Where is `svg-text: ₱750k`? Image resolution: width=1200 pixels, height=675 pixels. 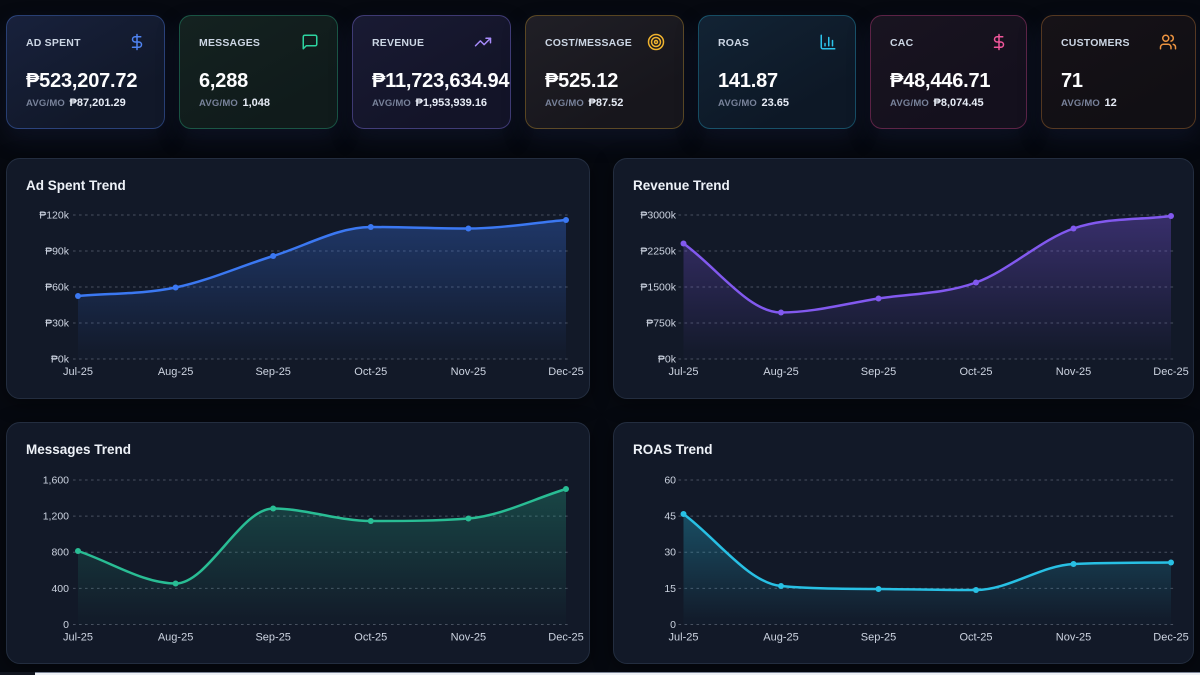 svg-text: ₱750k is located at coordinates (661, 324).